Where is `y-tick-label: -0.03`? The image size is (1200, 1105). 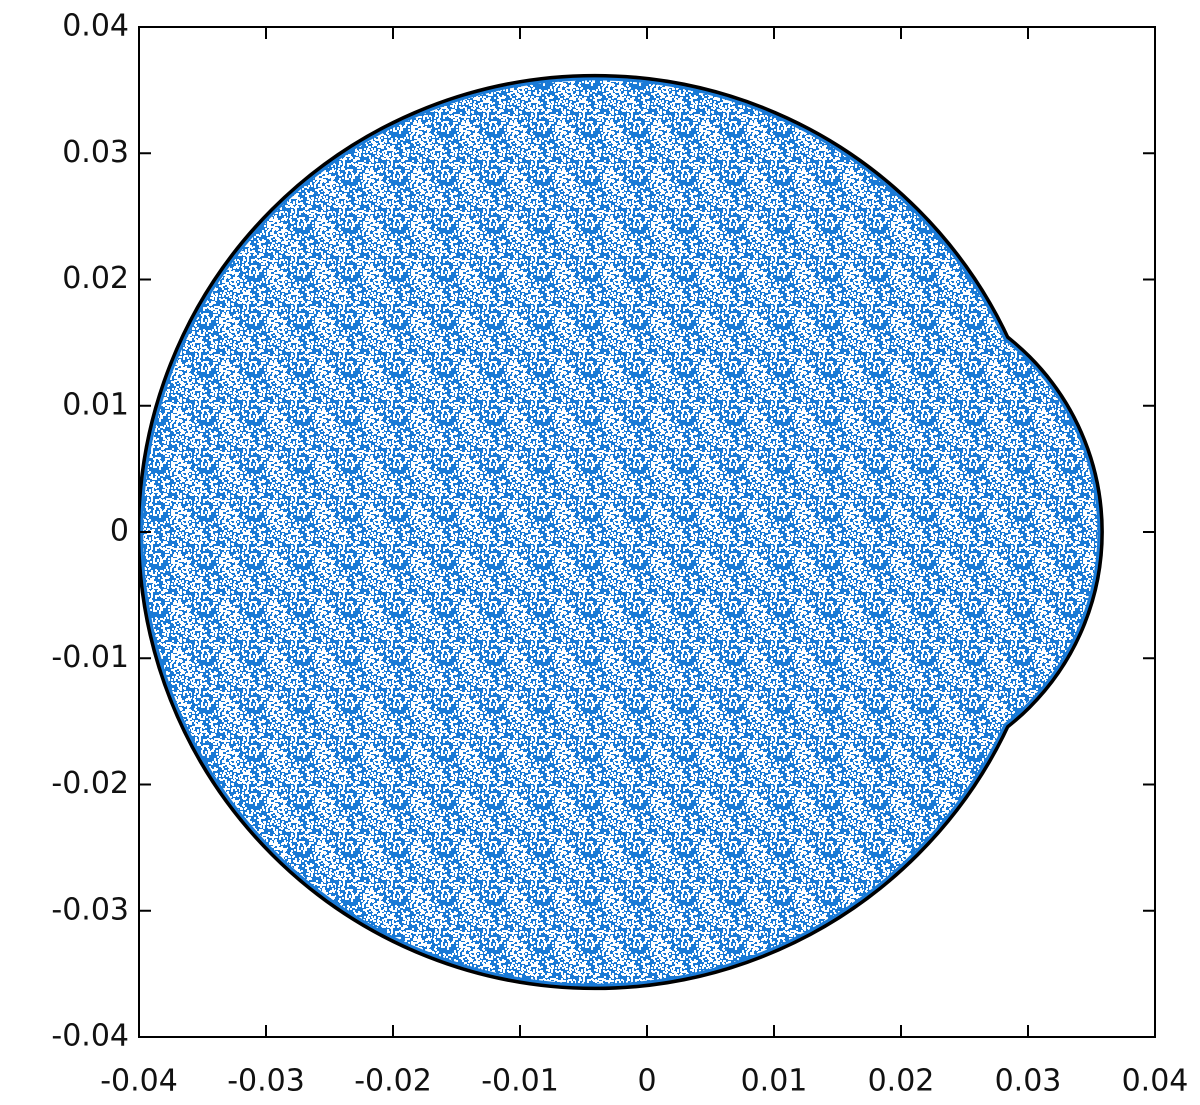 y-tick-label: -0.03 is located at coordinates (90, 909).